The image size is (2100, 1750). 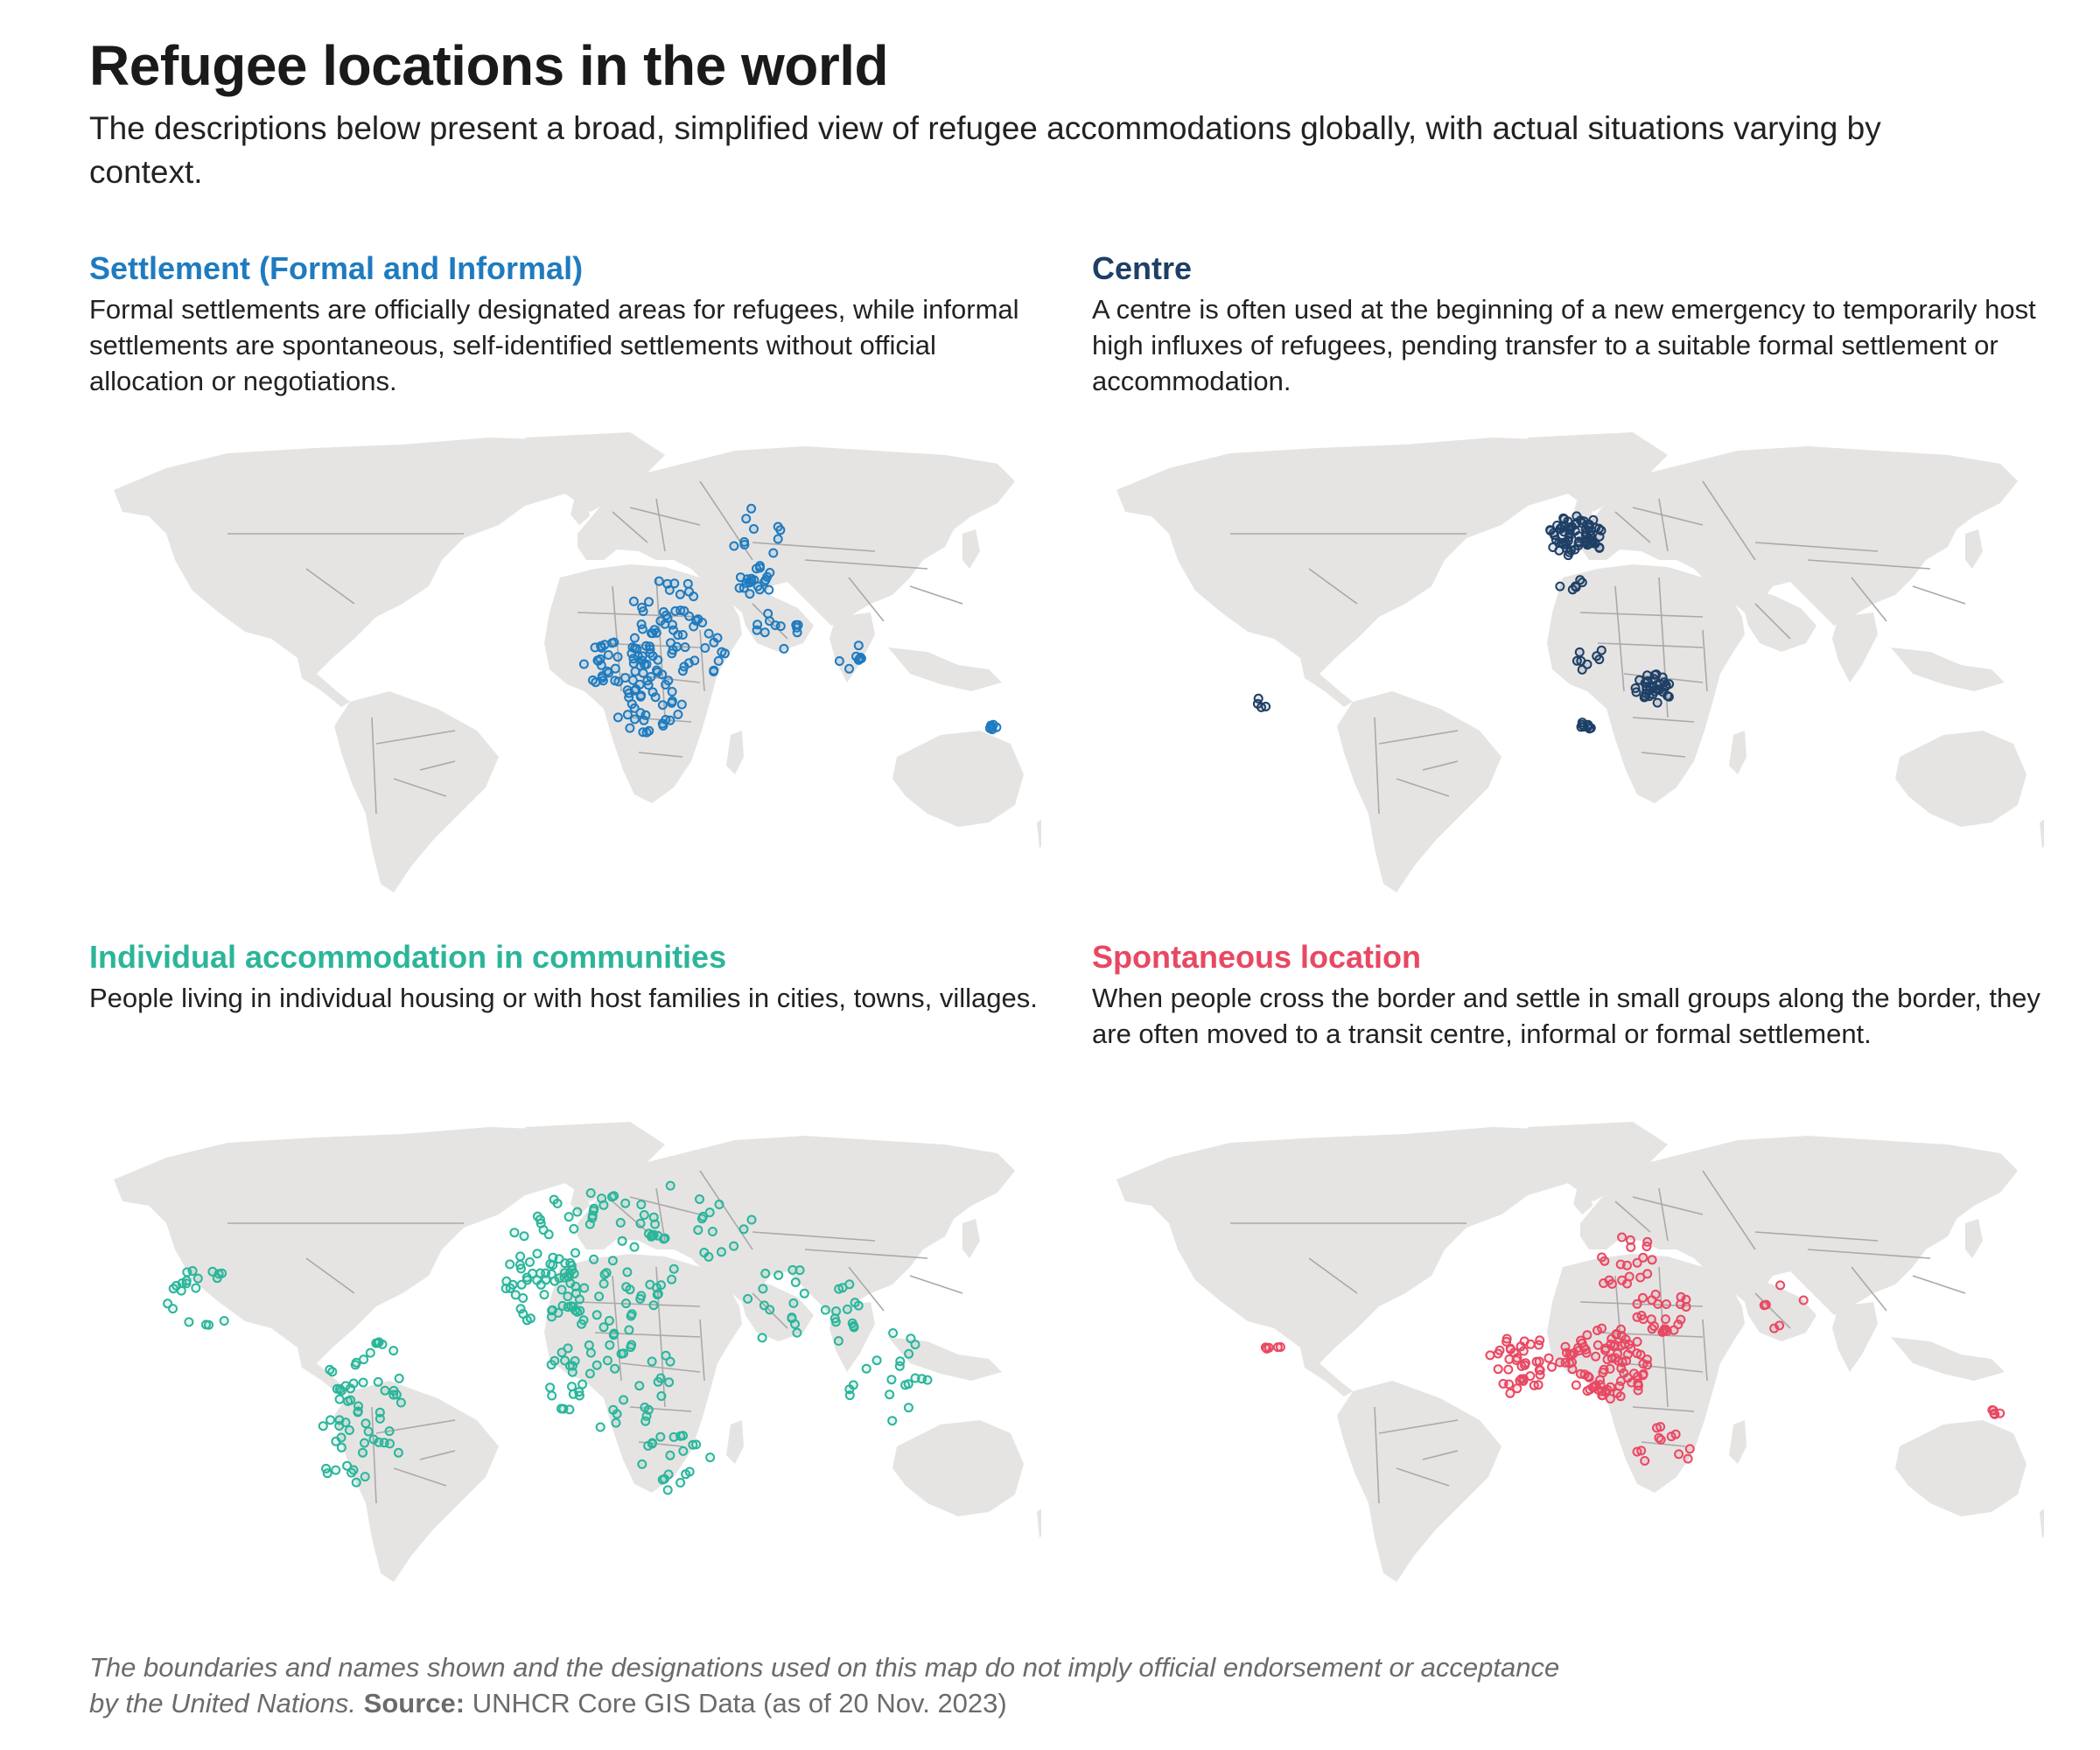 I want to click on land-arabia, so click(x=1777, y=1308).